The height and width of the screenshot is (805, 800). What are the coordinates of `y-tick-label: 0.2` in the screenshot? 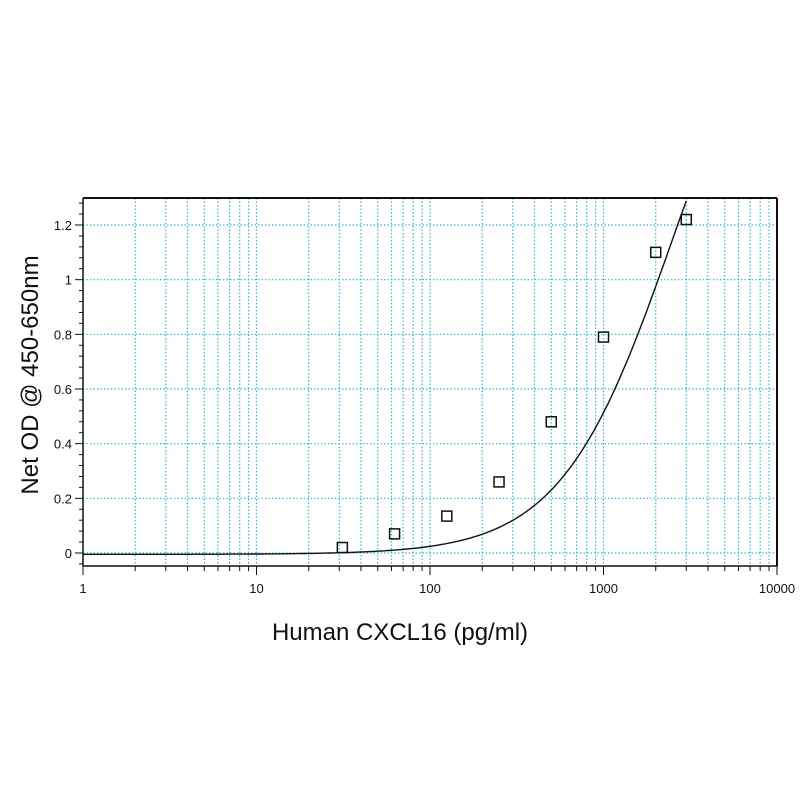 It's located at (63, 498).